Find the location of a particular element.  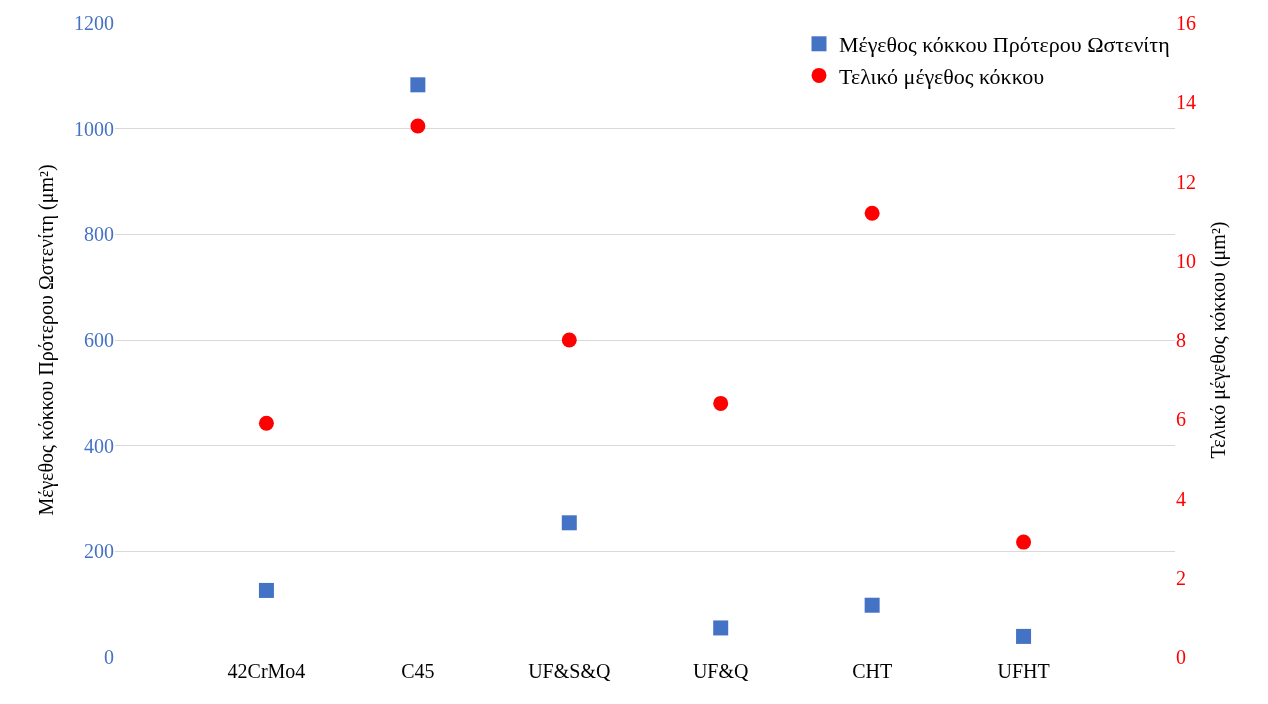

y2-tick-label: 16 is located at coordinates (1186, 23).